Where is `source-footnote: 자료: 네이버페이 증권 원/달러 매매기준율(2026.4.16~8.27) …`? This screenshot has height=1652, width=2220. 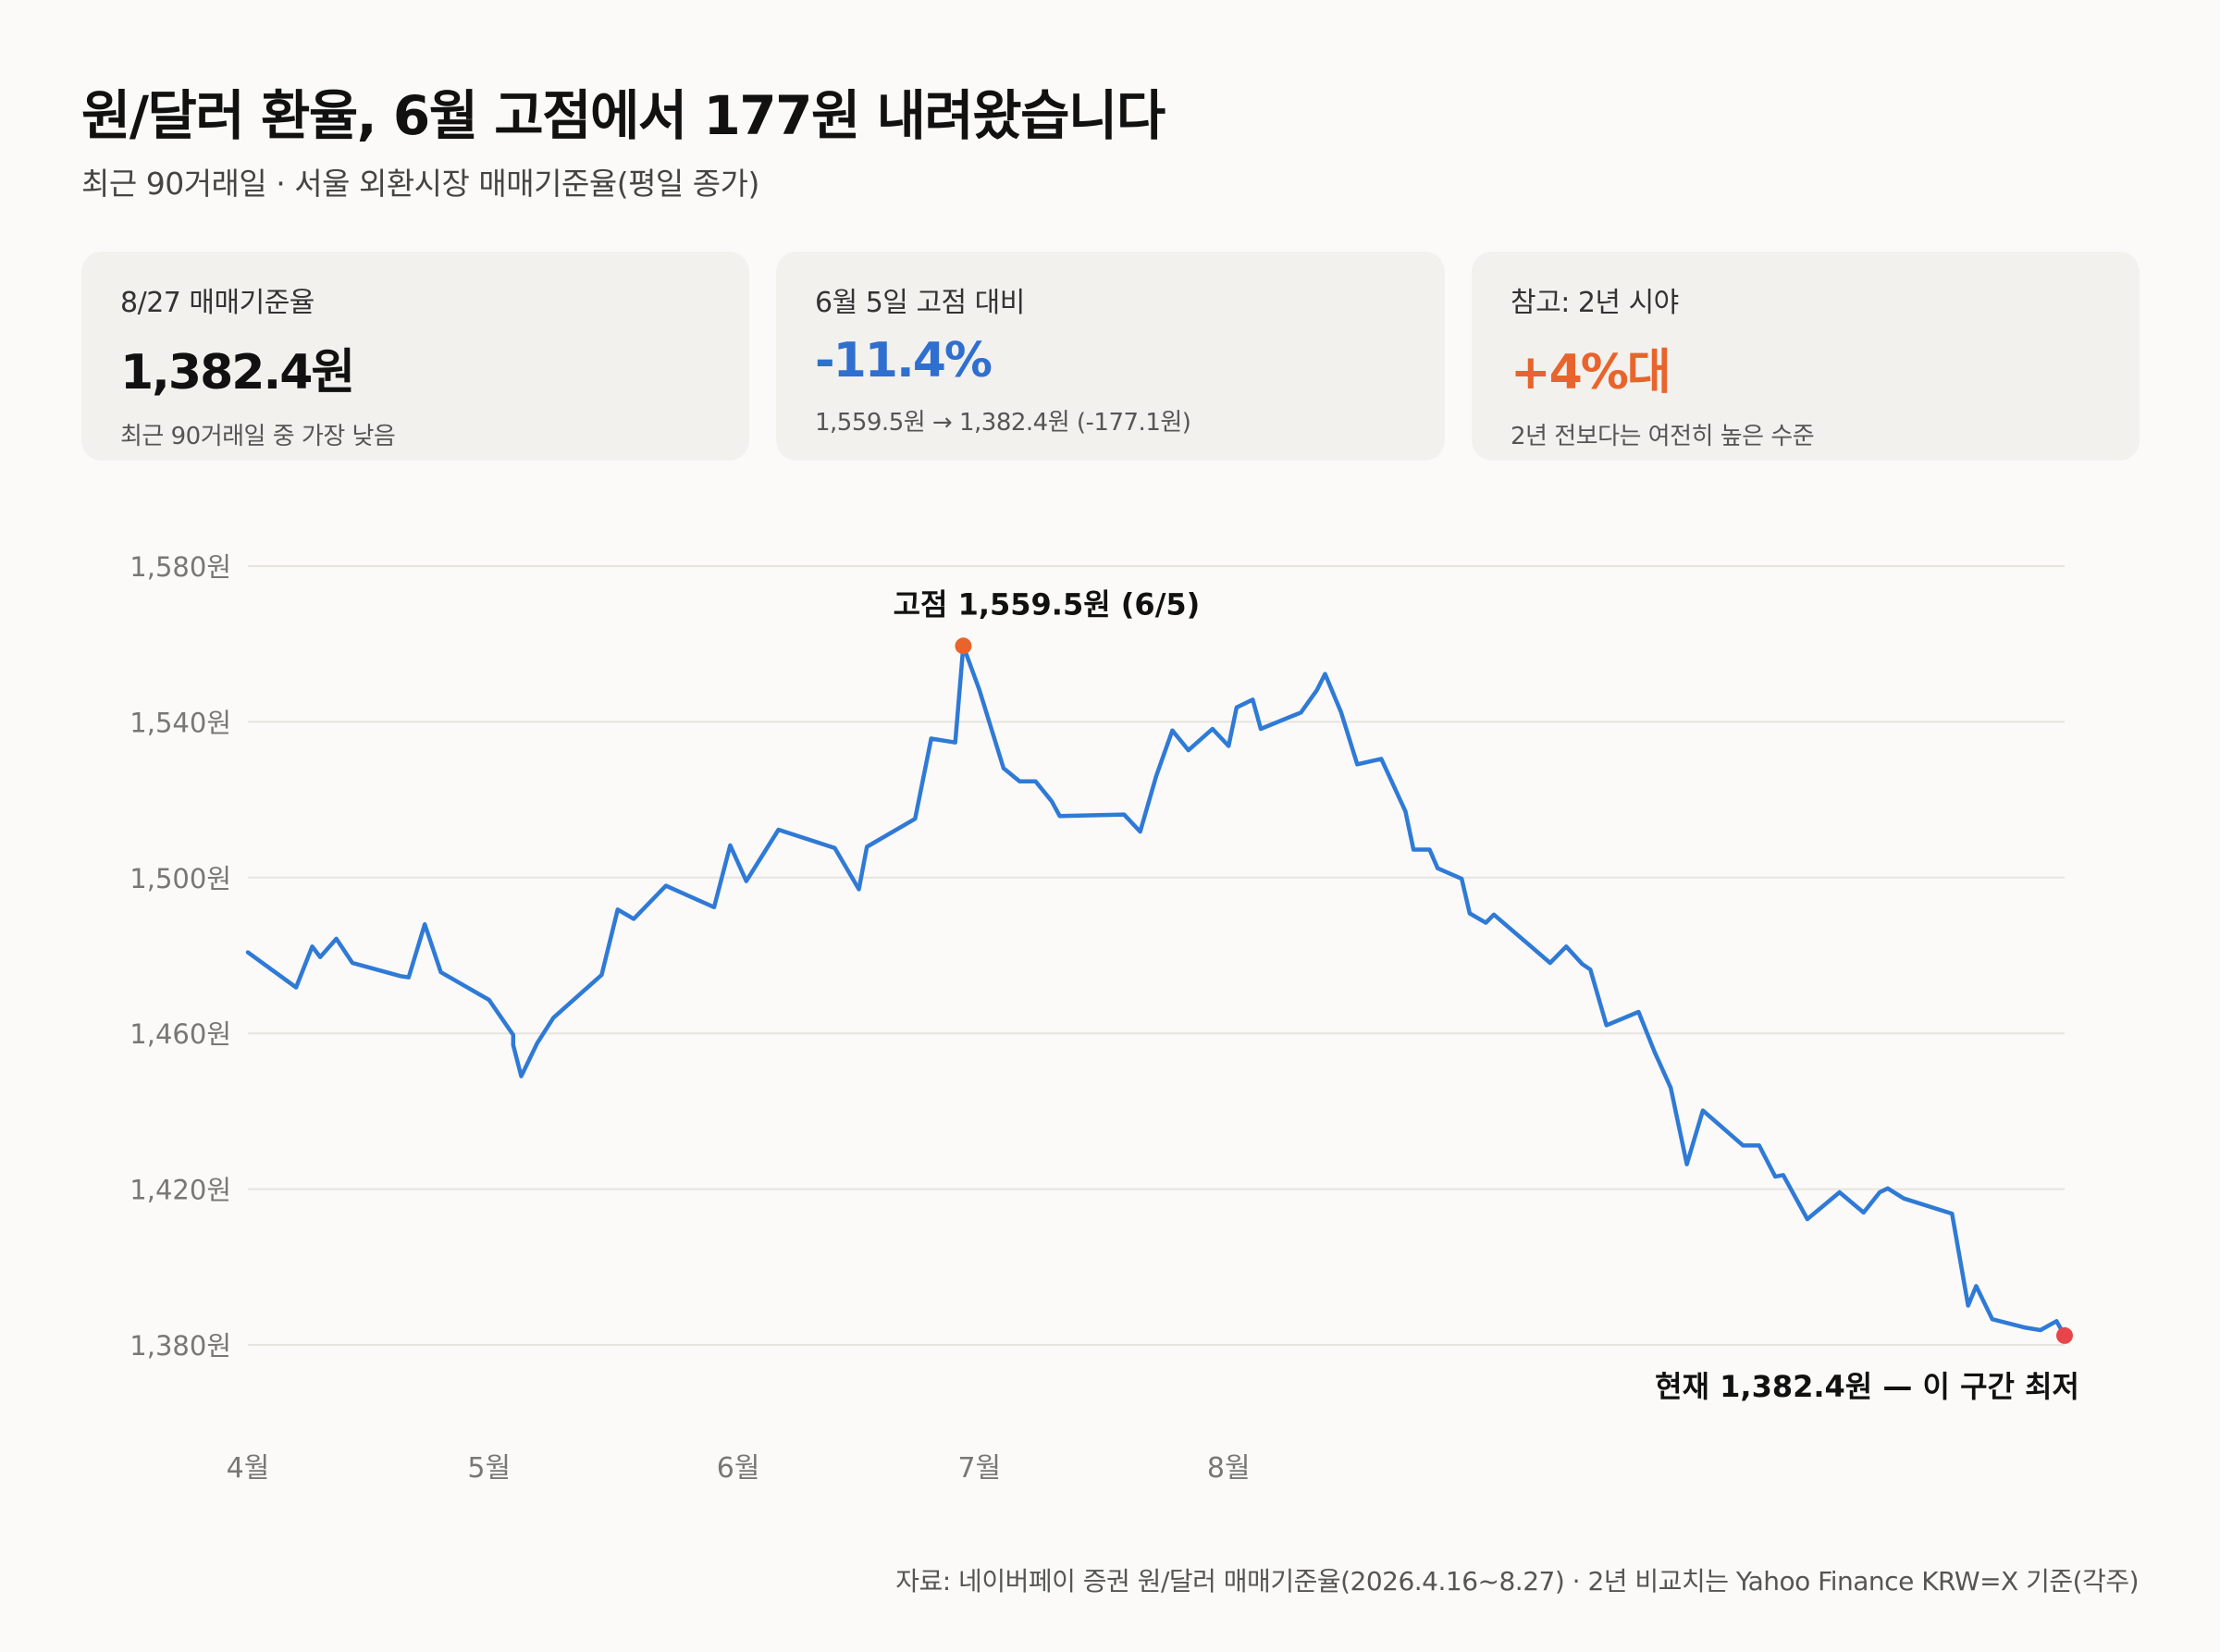
source-footnote: 자료: 네이버페이 증권 원/달러 매매기준율(2026.4.16~8.27) … is located at coordinates (1517, 1581).